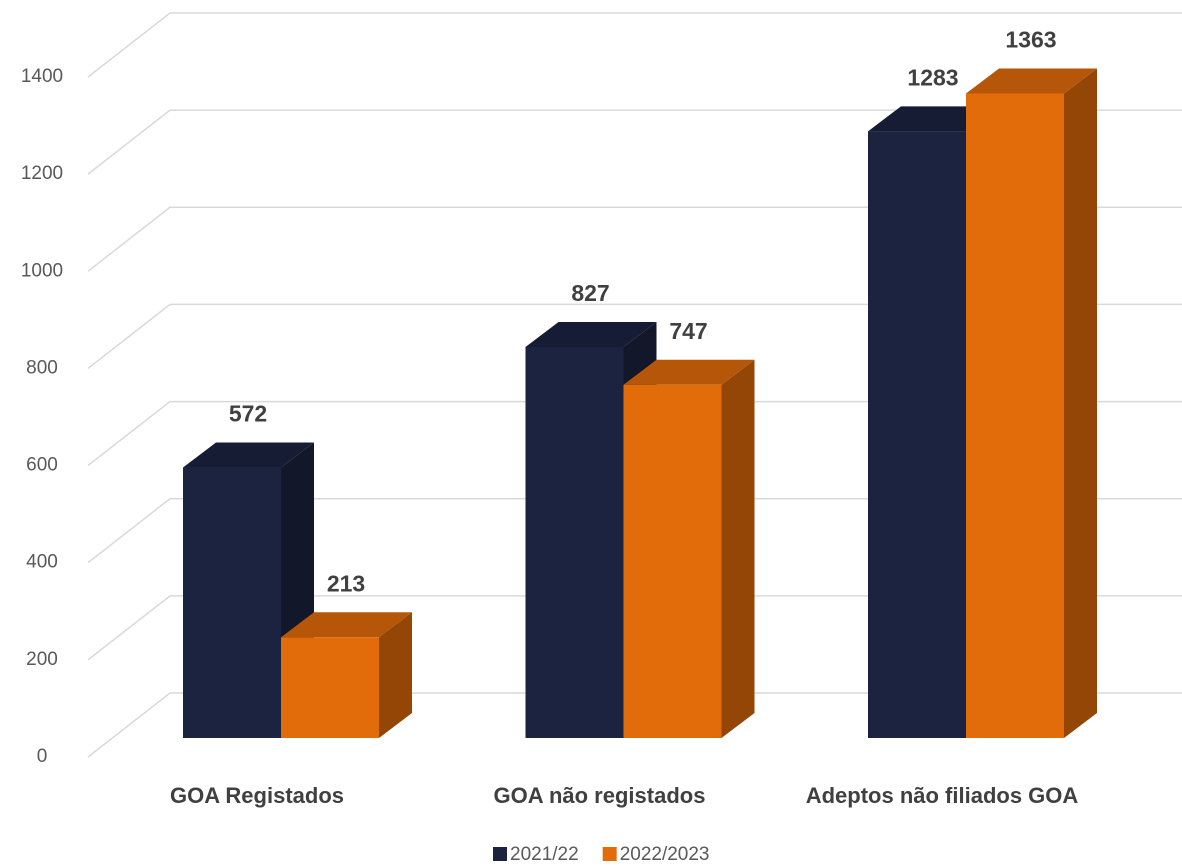  What do you see at coordinates (600, 795) in the screenshot?
I see `x-tick-label: GOA não registados` at bounding box center [600, 795].